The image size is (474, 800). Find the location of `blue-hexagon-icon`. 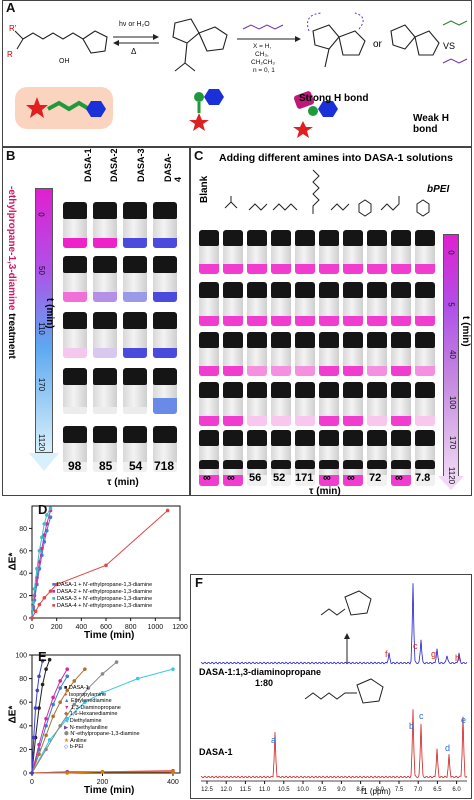

blue-hexagon-icon is located at coordinates (96, 109).